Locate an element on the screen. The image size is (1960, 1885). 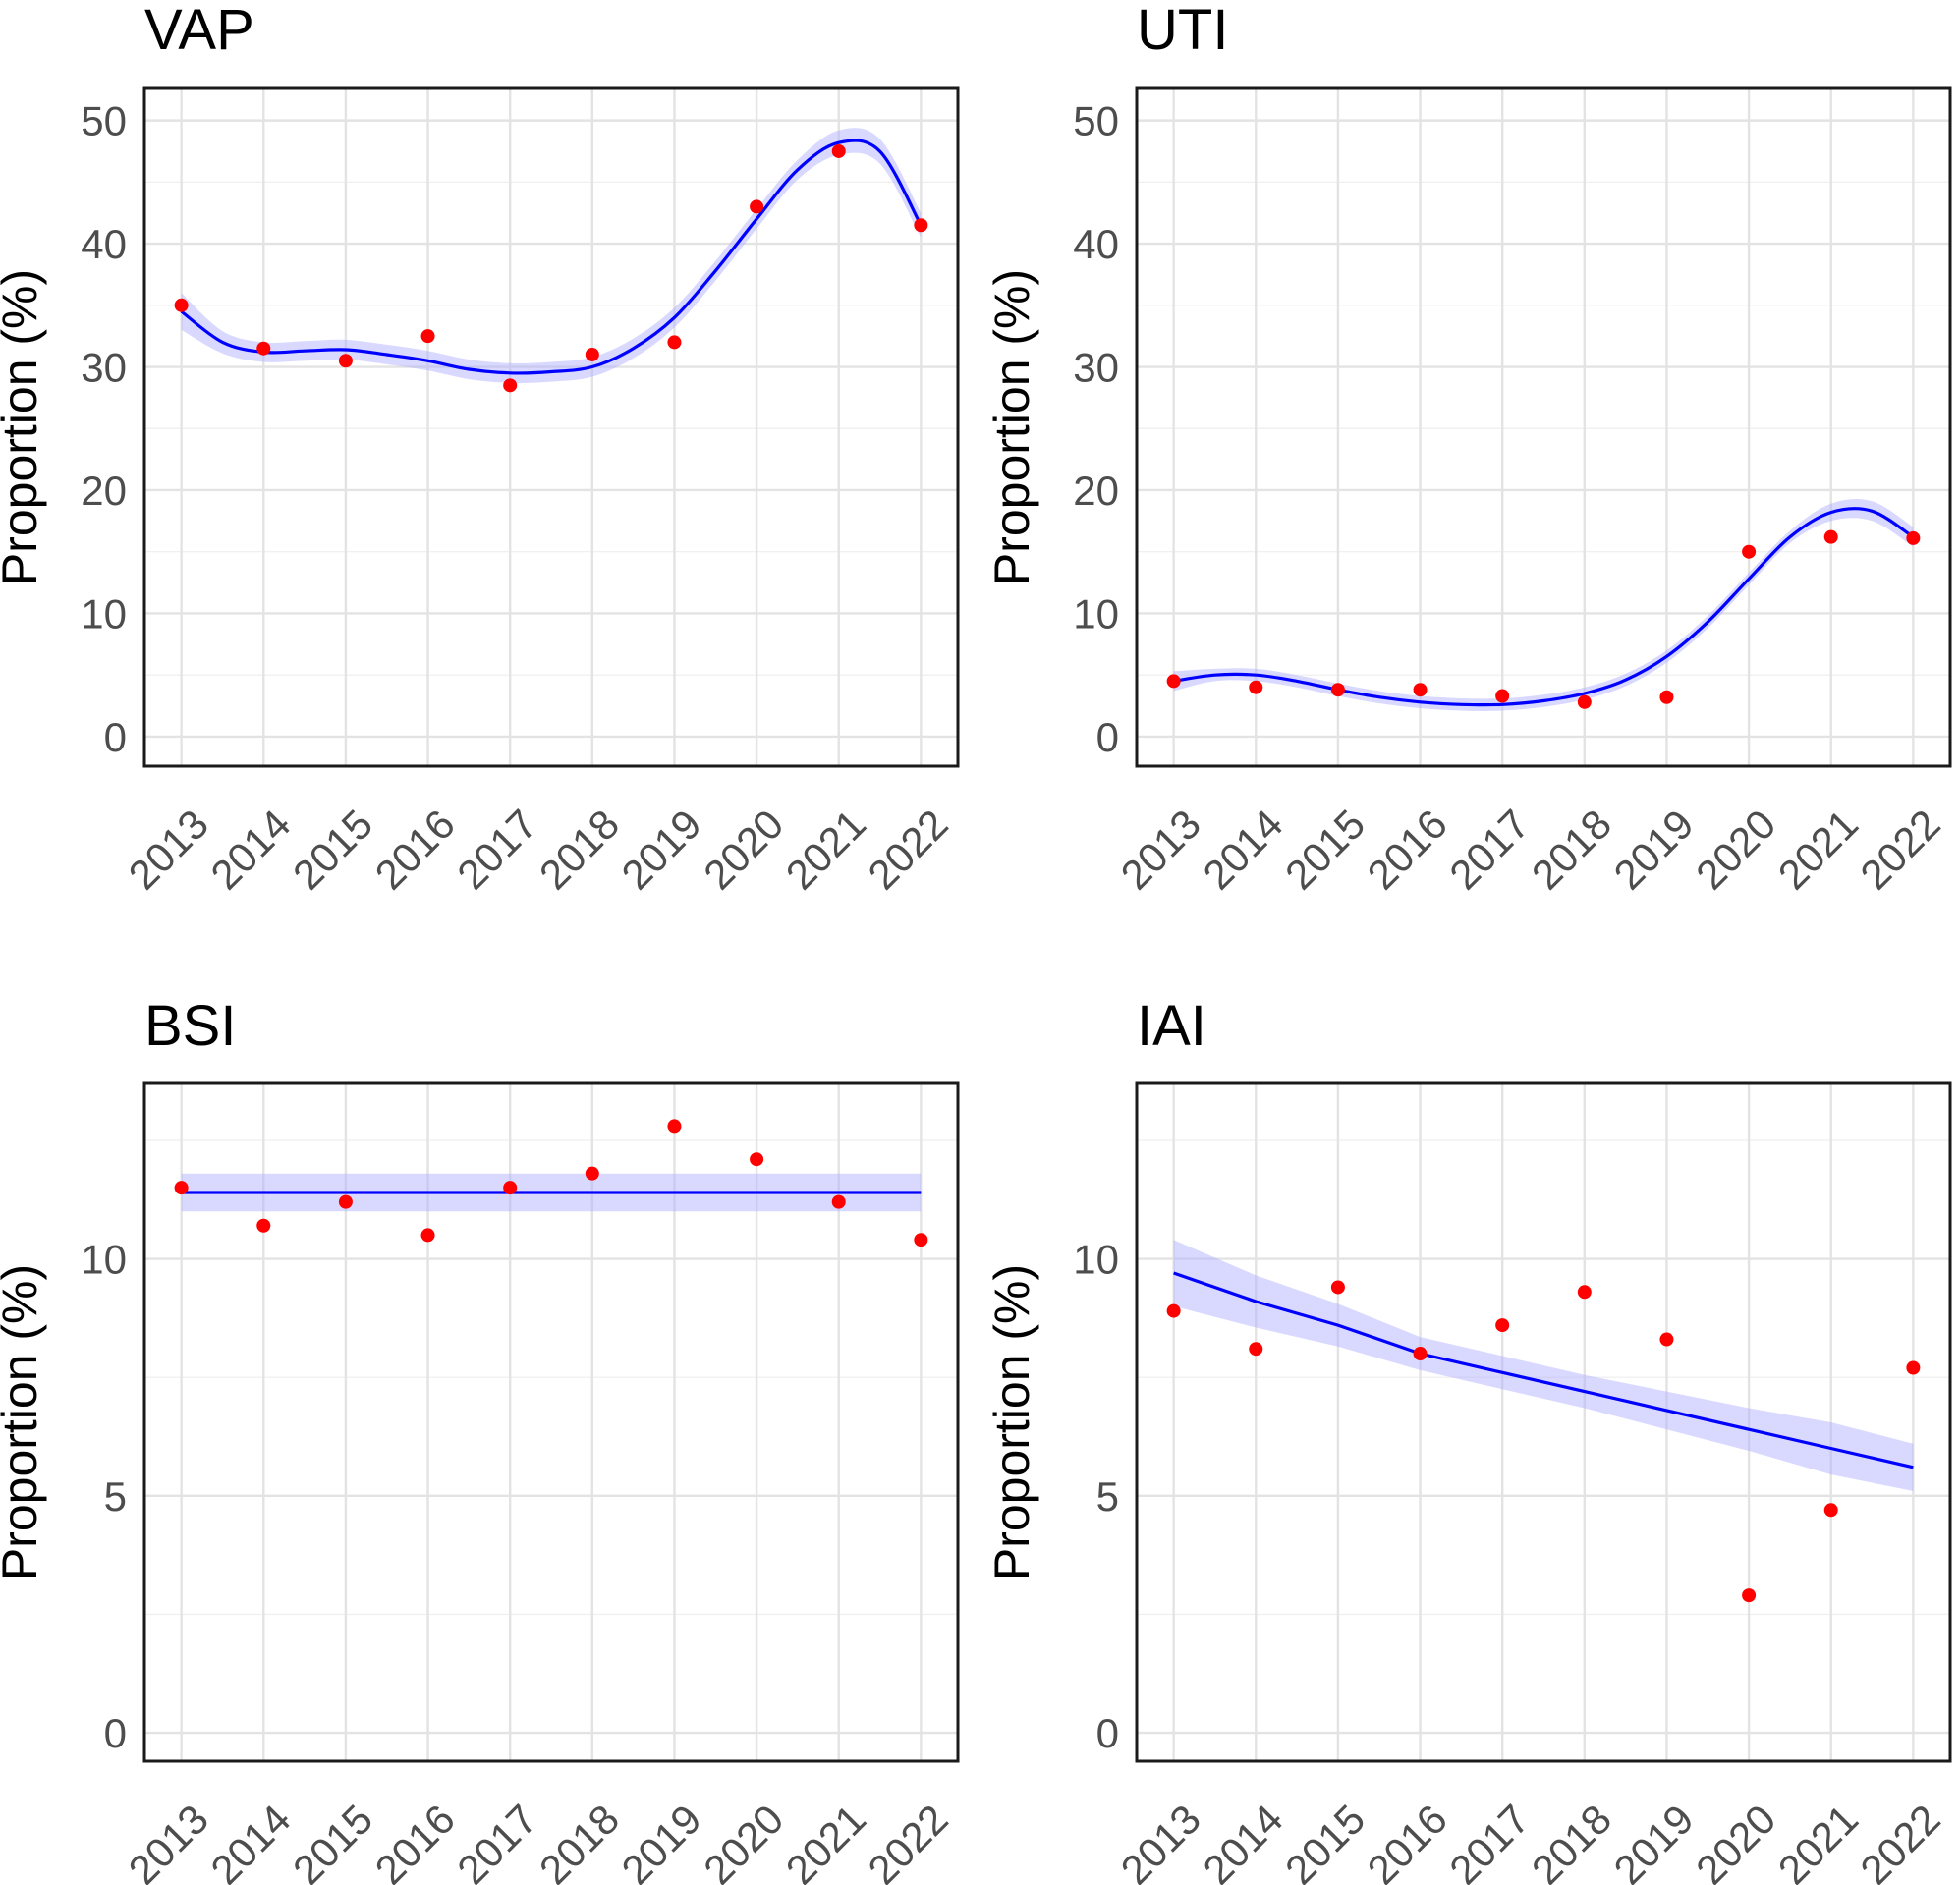
panel-title: IAI is located at coordinates (1171, 1026).